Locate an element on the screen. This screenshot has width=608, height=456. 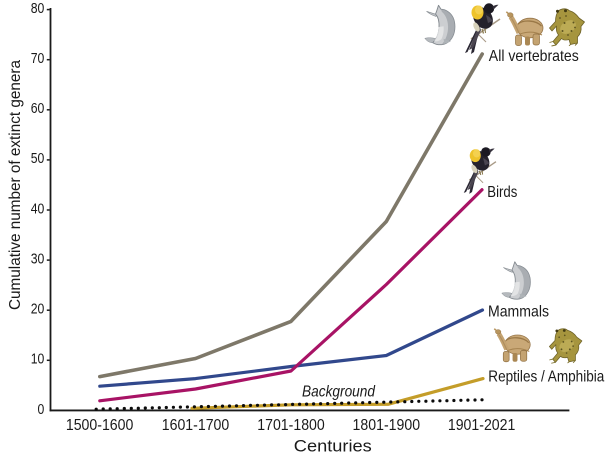
svg-text: Background is located at coordinates (339, 392).